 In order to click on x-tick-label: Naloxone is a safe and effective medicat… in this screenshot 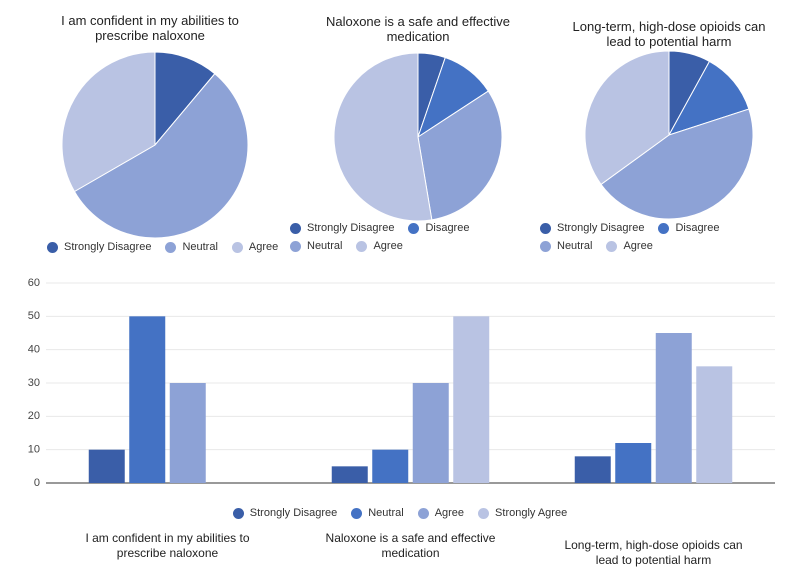, I will do `click(410, 545)`.